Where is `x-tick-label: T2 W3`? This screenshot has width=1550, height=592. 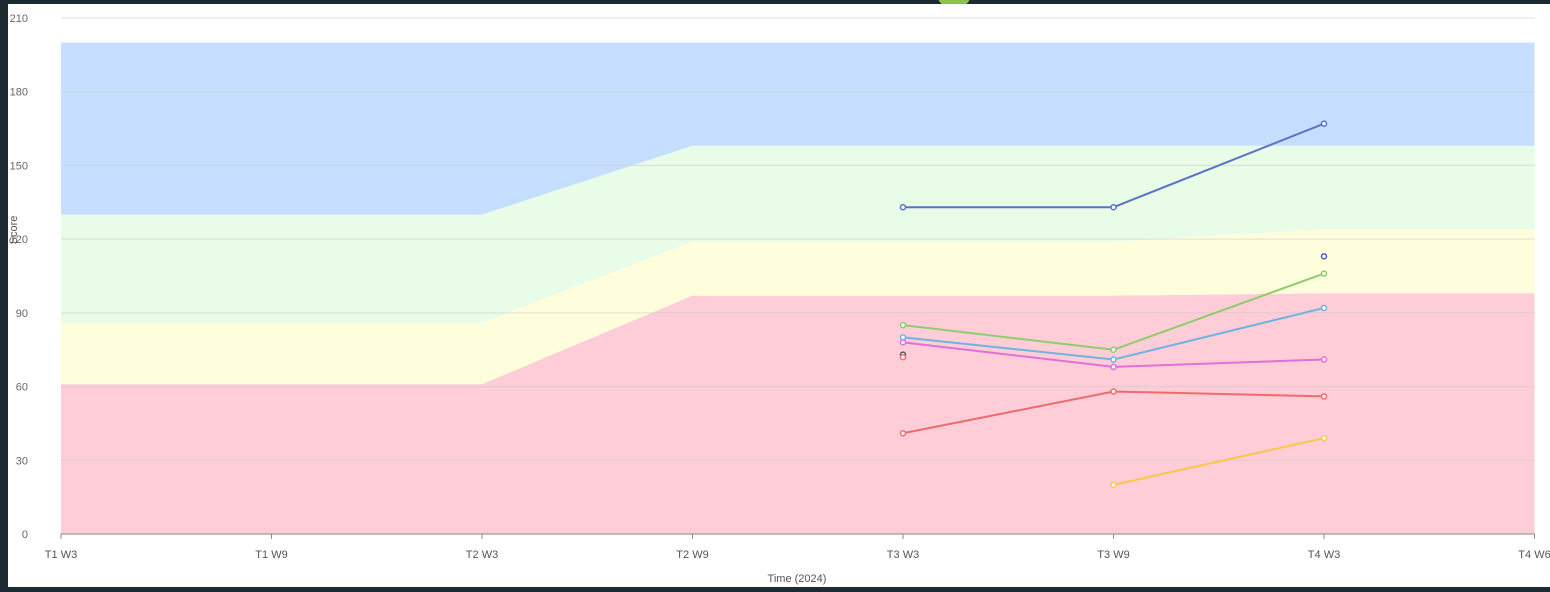 x-tick-label: T2 W3 is located at coordinates (482, 555).